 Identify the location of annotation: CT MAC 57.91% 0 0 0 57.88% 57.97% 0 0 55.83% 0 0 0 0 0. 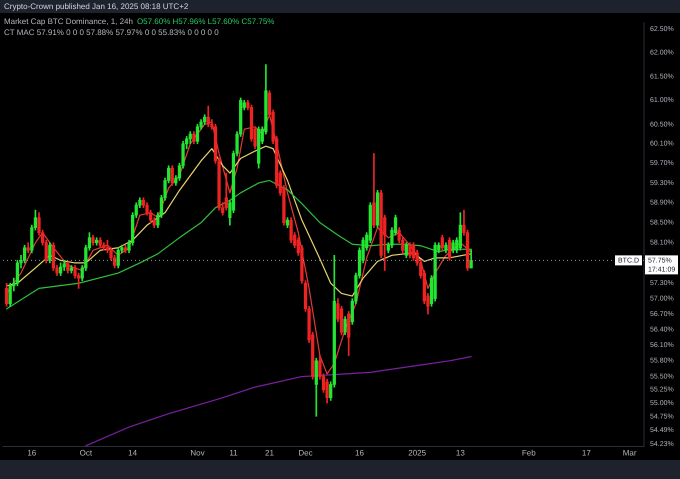
(112, 32).